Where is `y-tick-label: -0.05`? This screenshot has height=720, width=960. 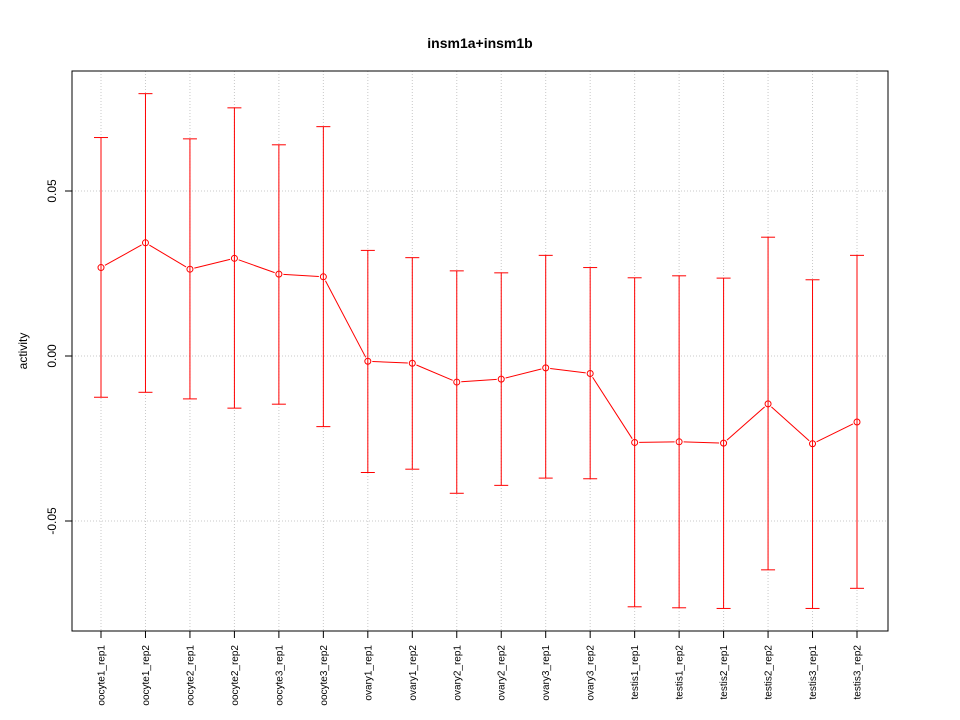 y-tick-label: -0.05 is located at coordinates (52, 521).